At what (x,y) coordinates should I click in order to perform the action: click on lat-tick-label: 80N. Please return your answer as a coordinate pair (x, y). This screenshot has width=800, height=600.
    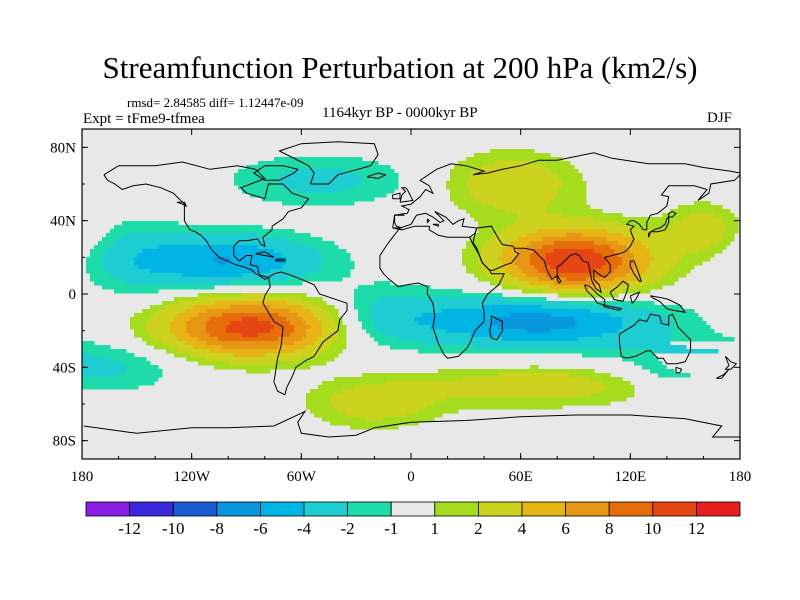
    Looking at the image, I should click on (63, 148).